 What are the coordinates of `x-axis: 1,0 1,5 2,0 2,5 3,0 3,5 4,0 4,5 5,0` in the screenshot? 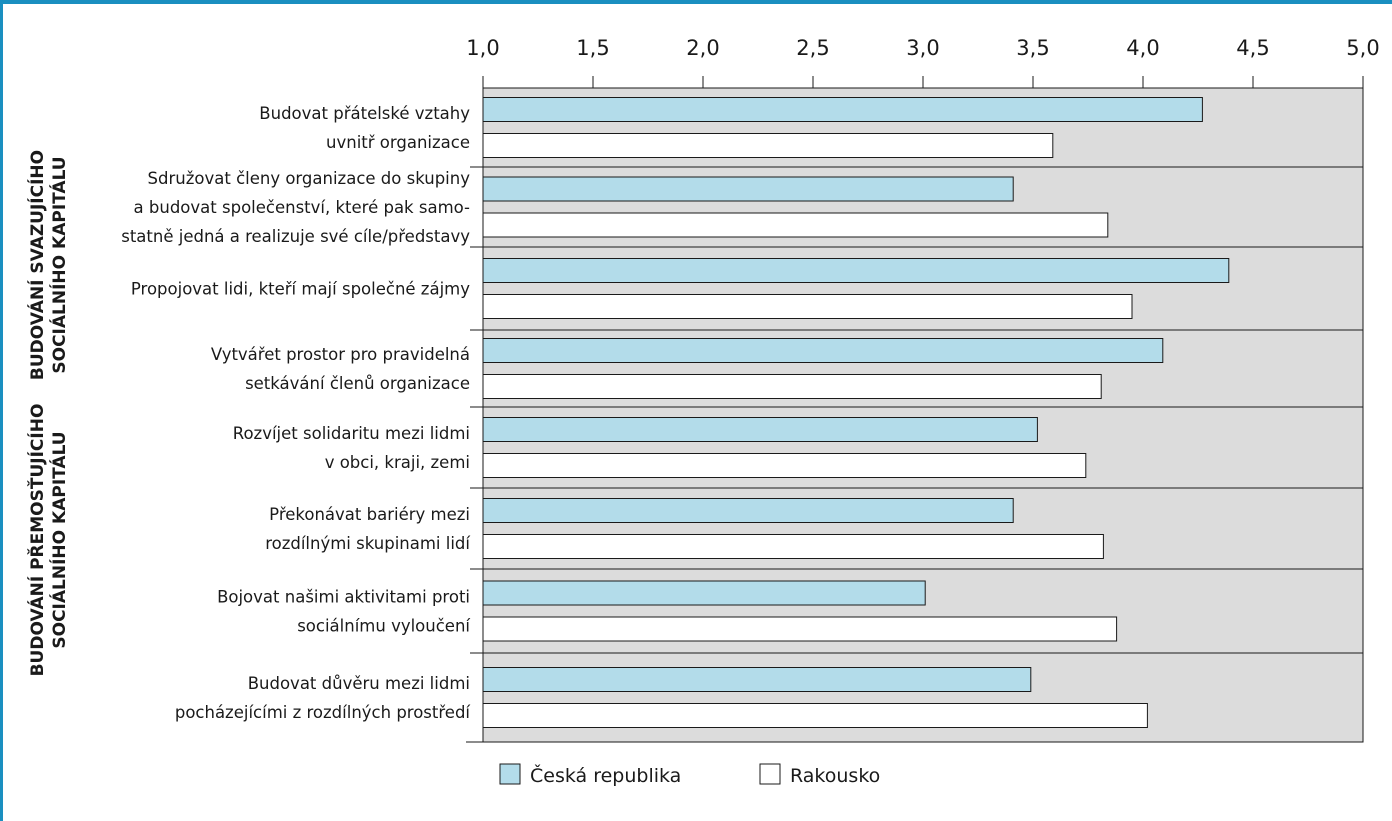 It's located at (923, 62).